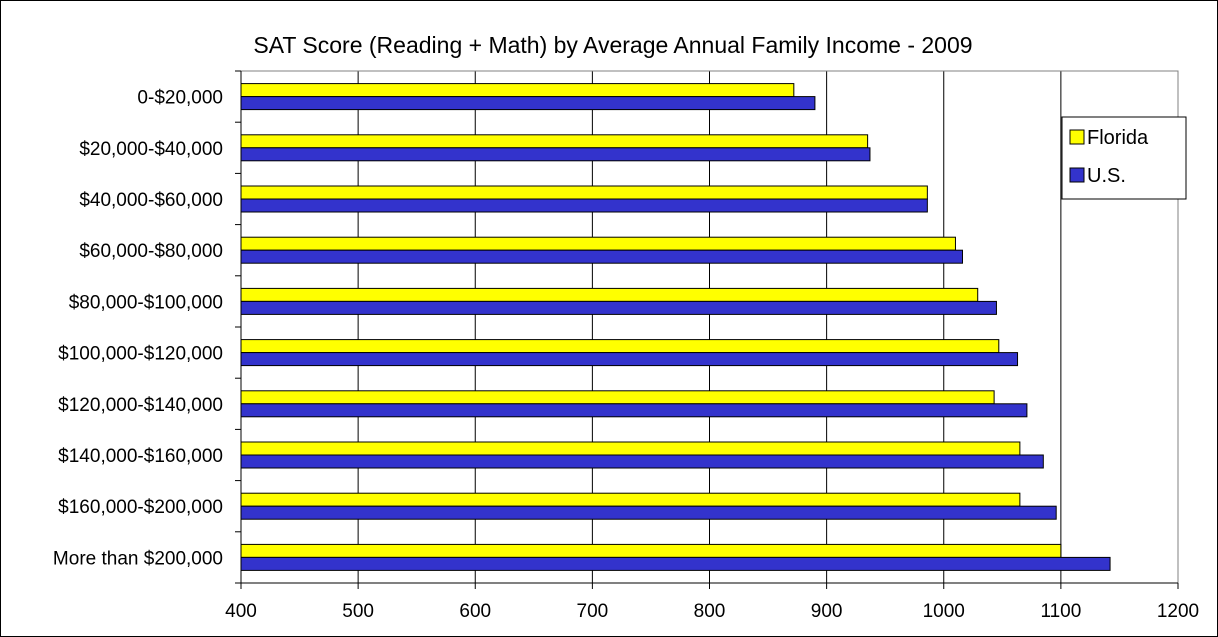  What do you see at coordinates (593, 611) in the screenshot?
I see `x-tick-label: 700` at bounding box center [593, 611].